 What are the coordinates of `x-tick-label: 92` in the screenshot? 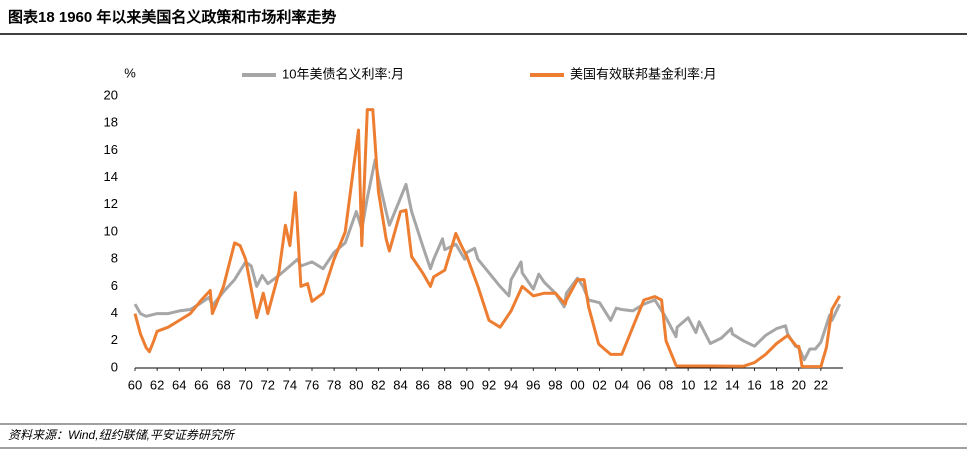 It's located at (489, 384).